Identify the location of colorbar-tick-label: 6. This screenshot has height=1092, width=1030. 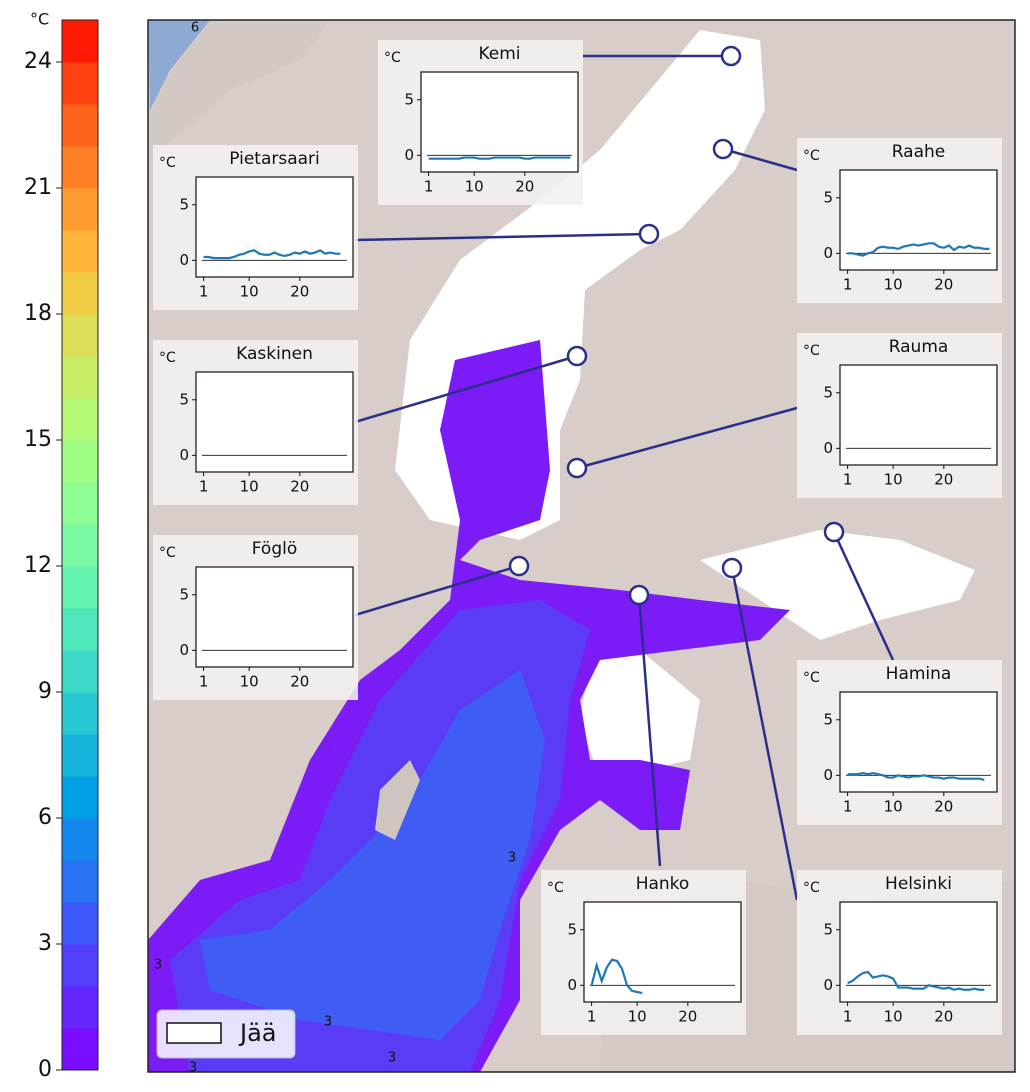
(45, 817).